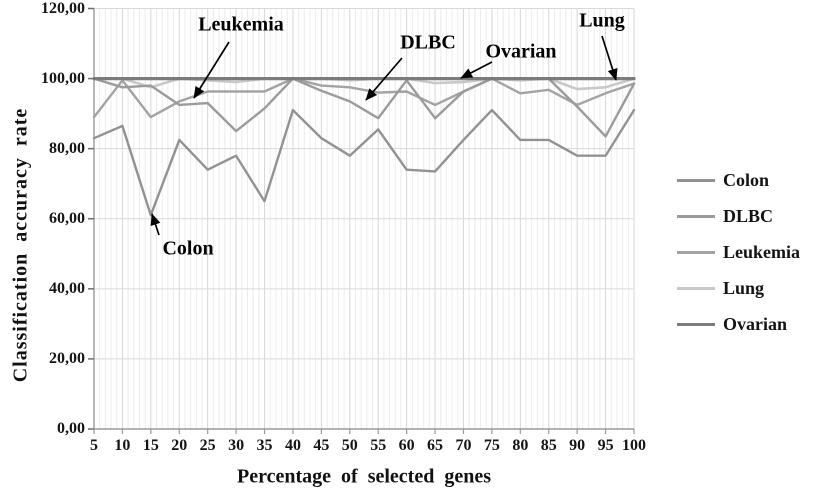  I want to click on annotation-arrow-leukemia, so click(211, 70).